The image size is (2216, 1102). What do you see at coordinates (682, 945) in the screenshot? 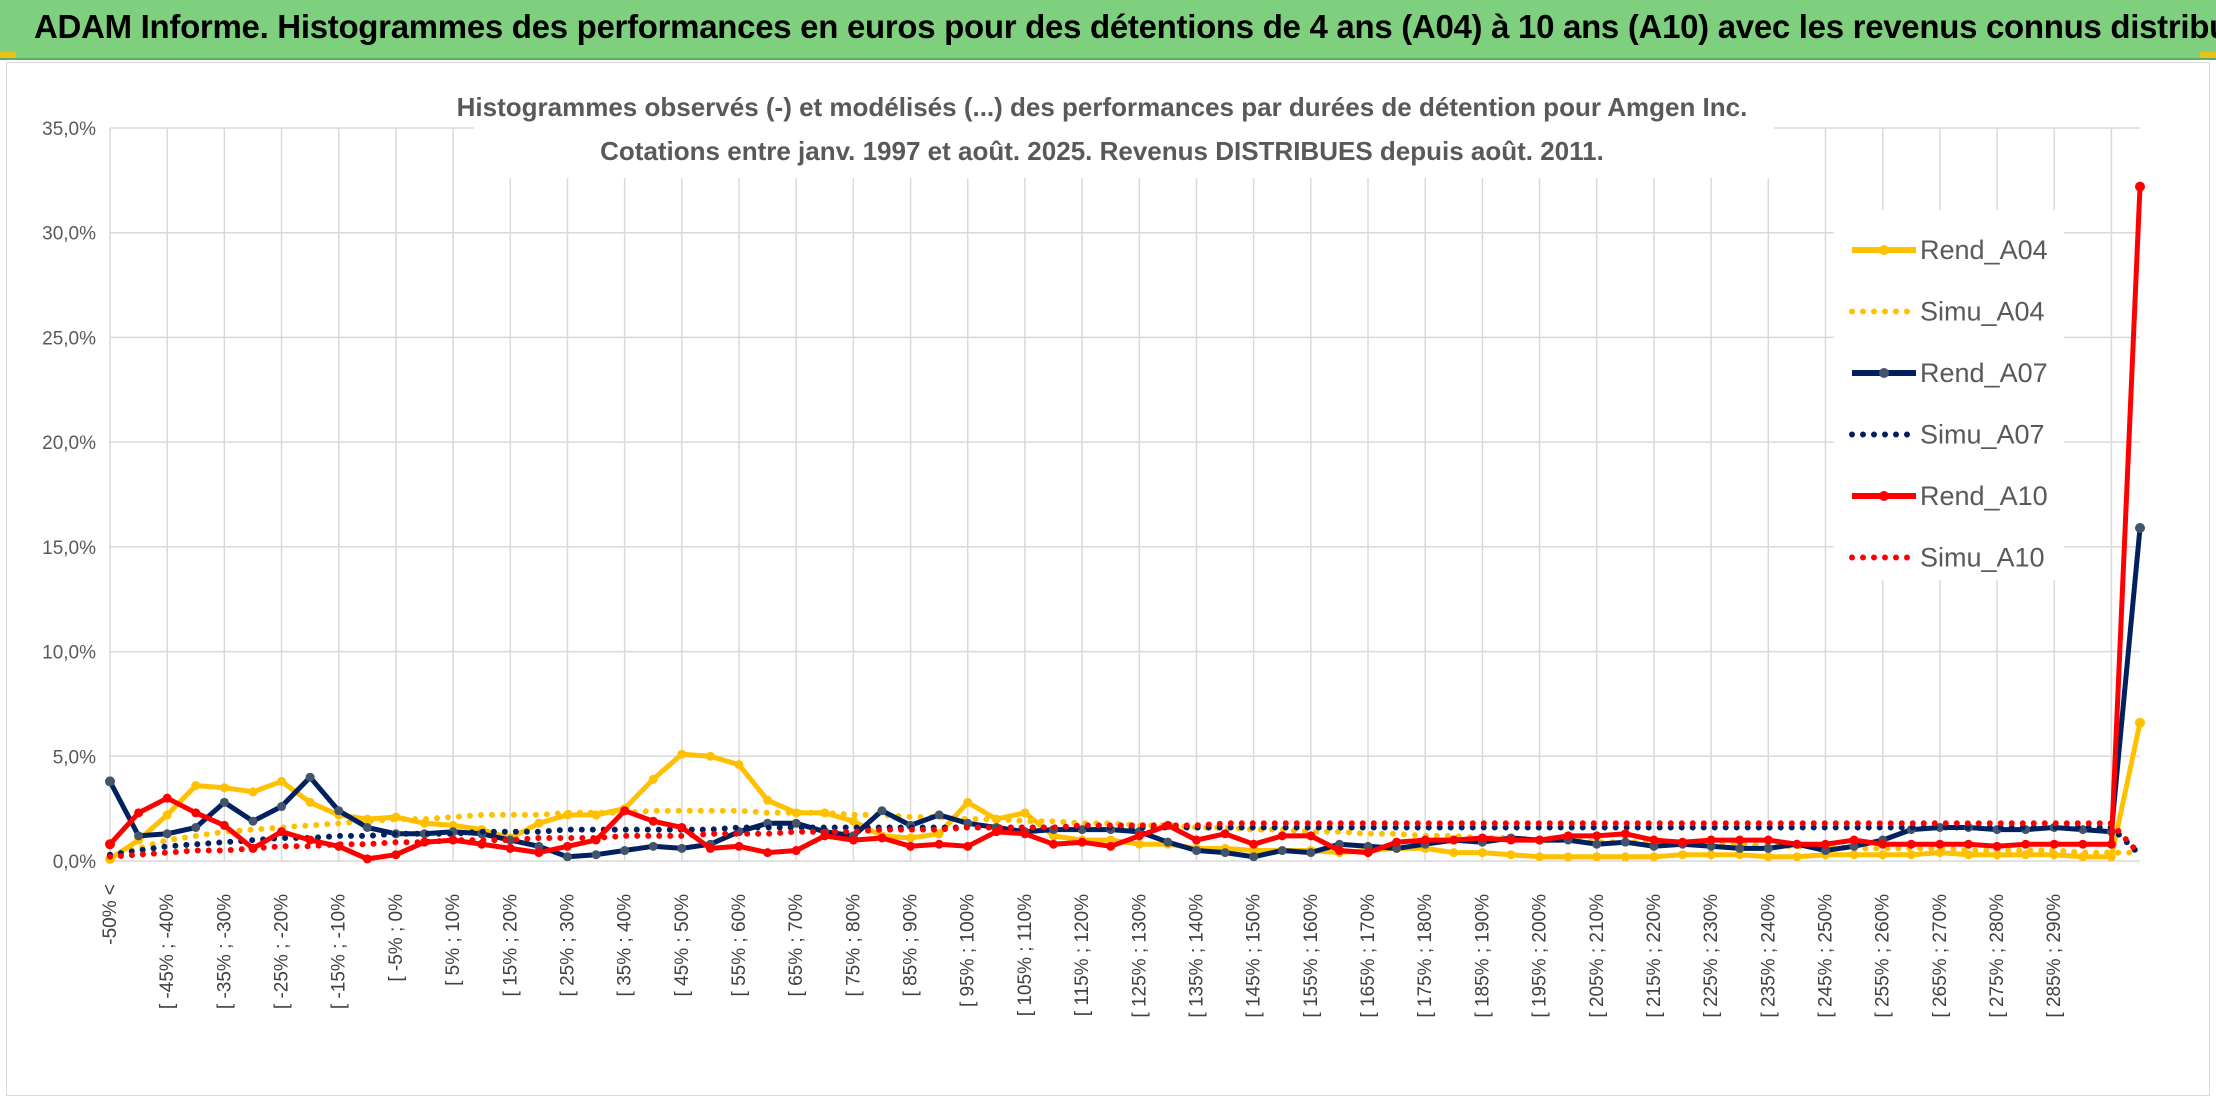
I see `x-tick-label: [ 45% ; 50%` at bounding box center [682, 945].